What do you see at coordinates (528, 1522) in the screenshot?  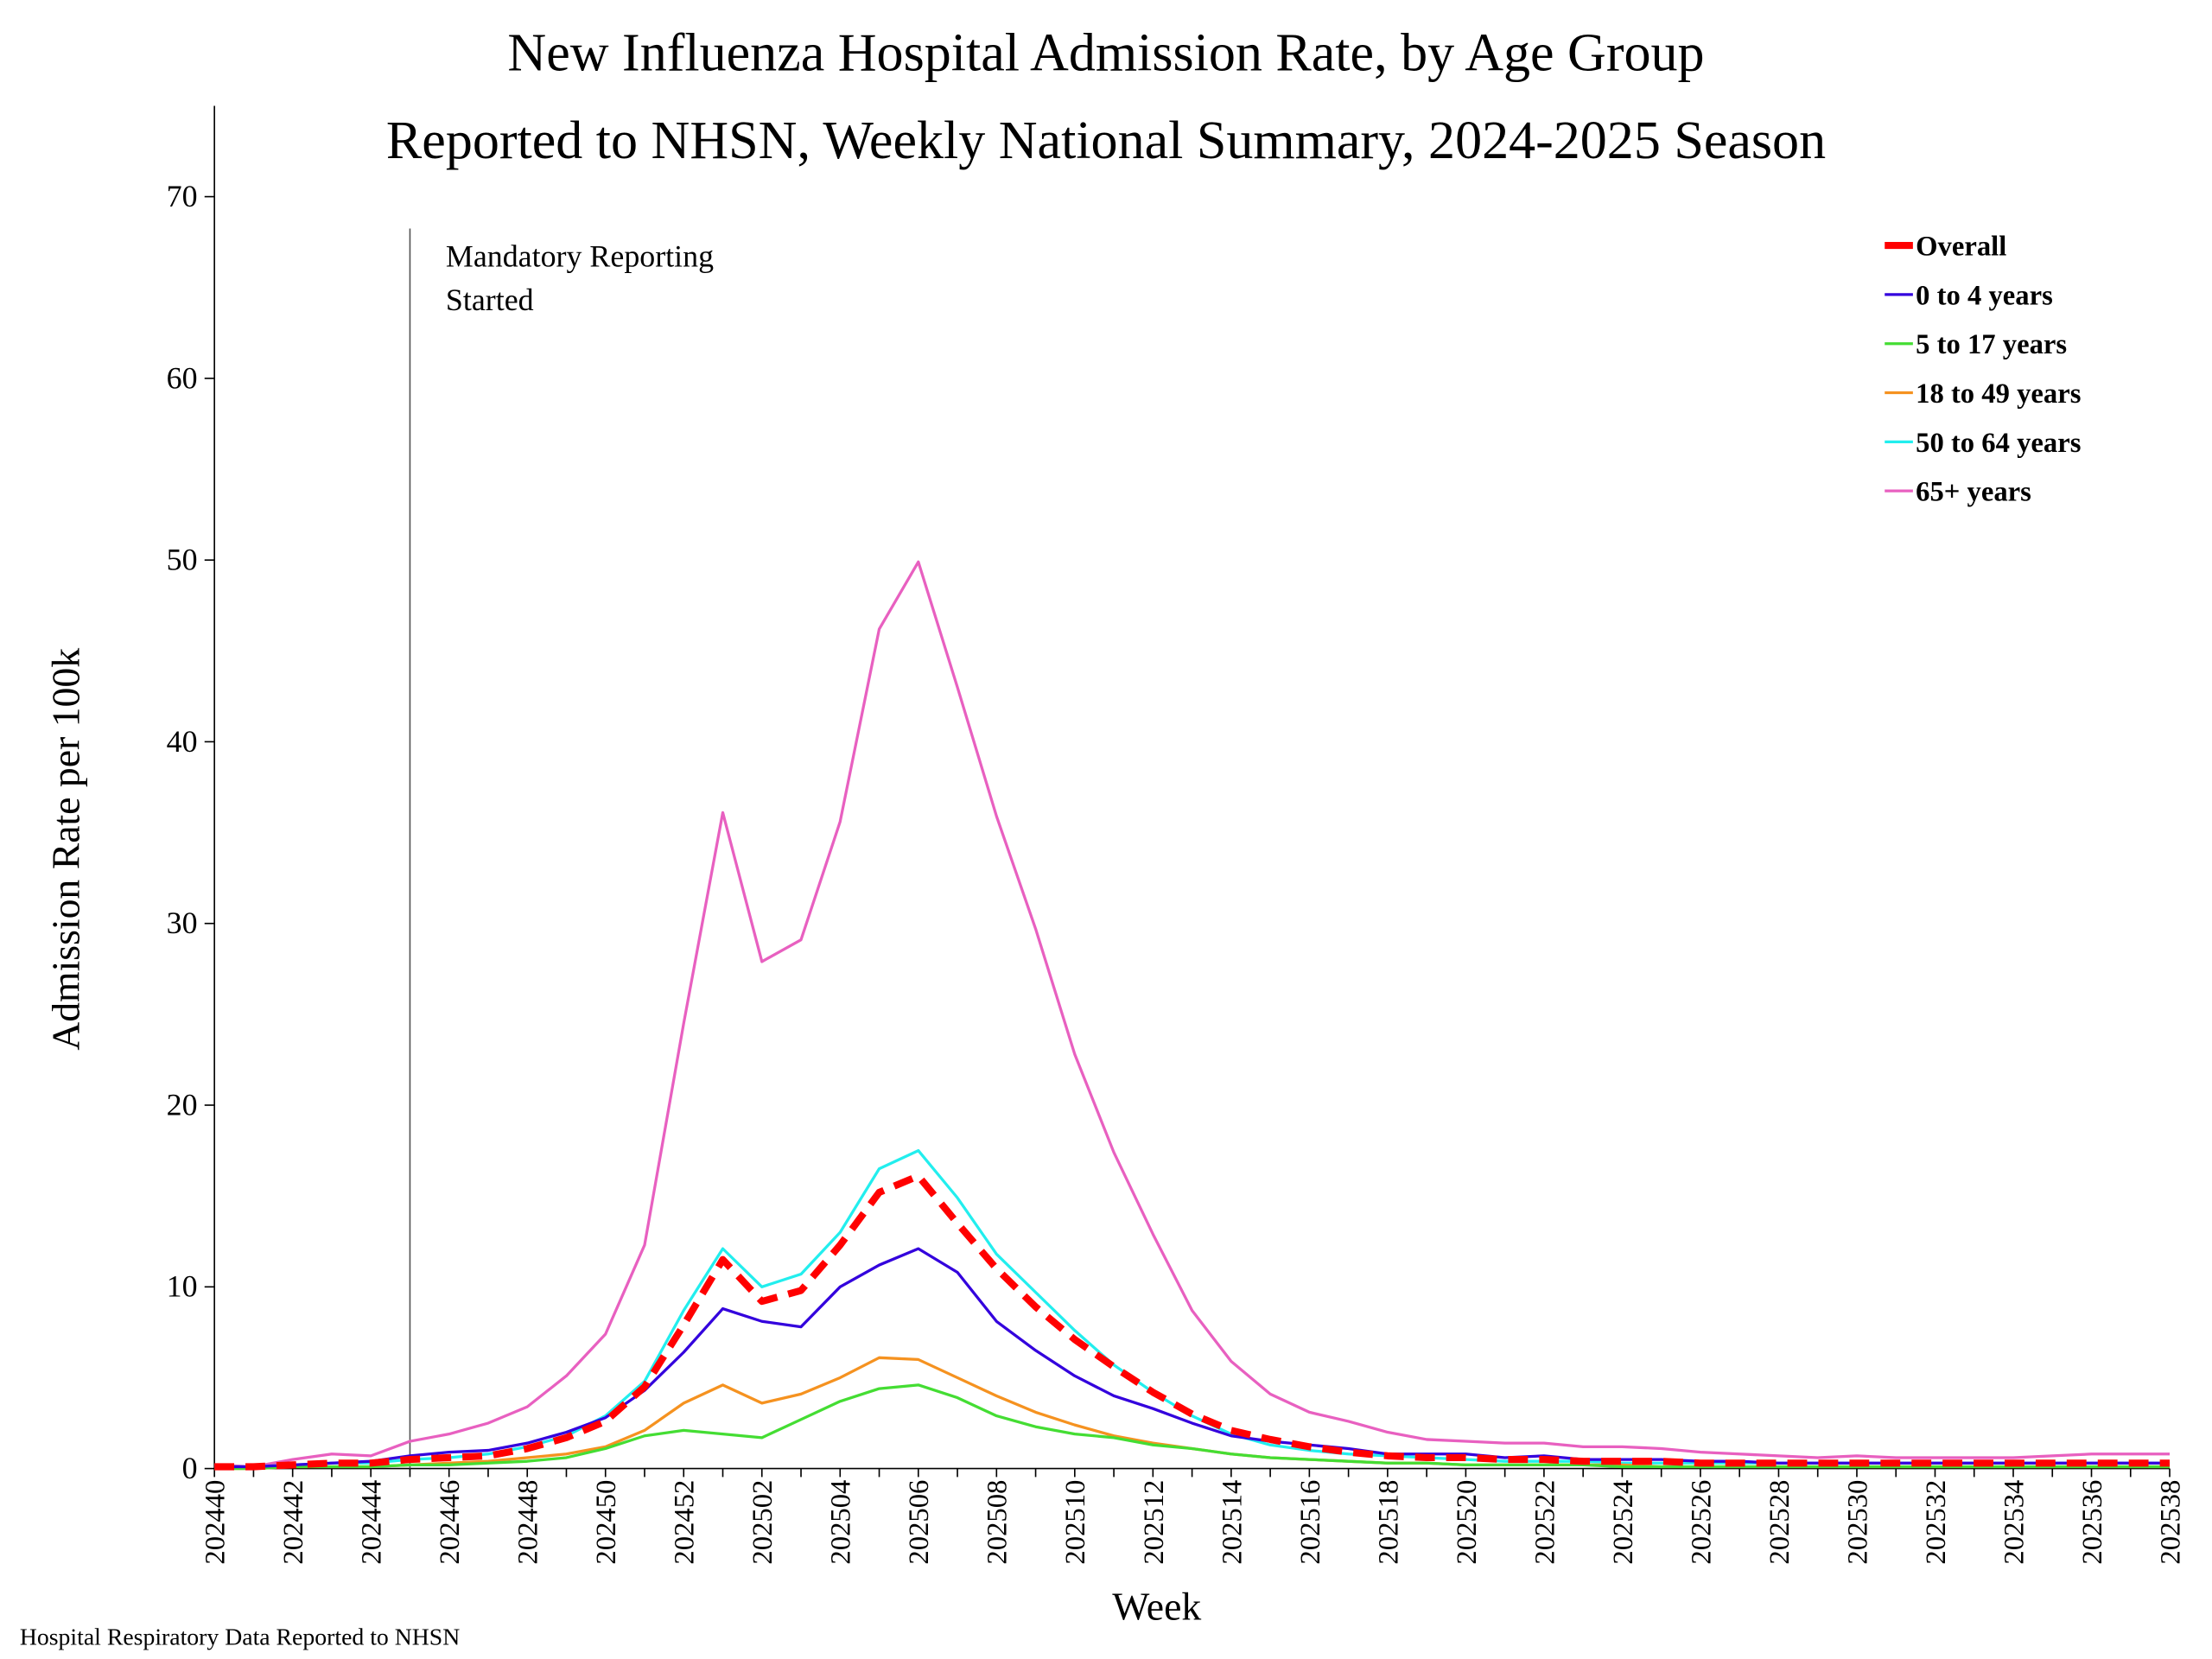 I see `x-tick-label: 202448` at bounding box center [528, 1522].